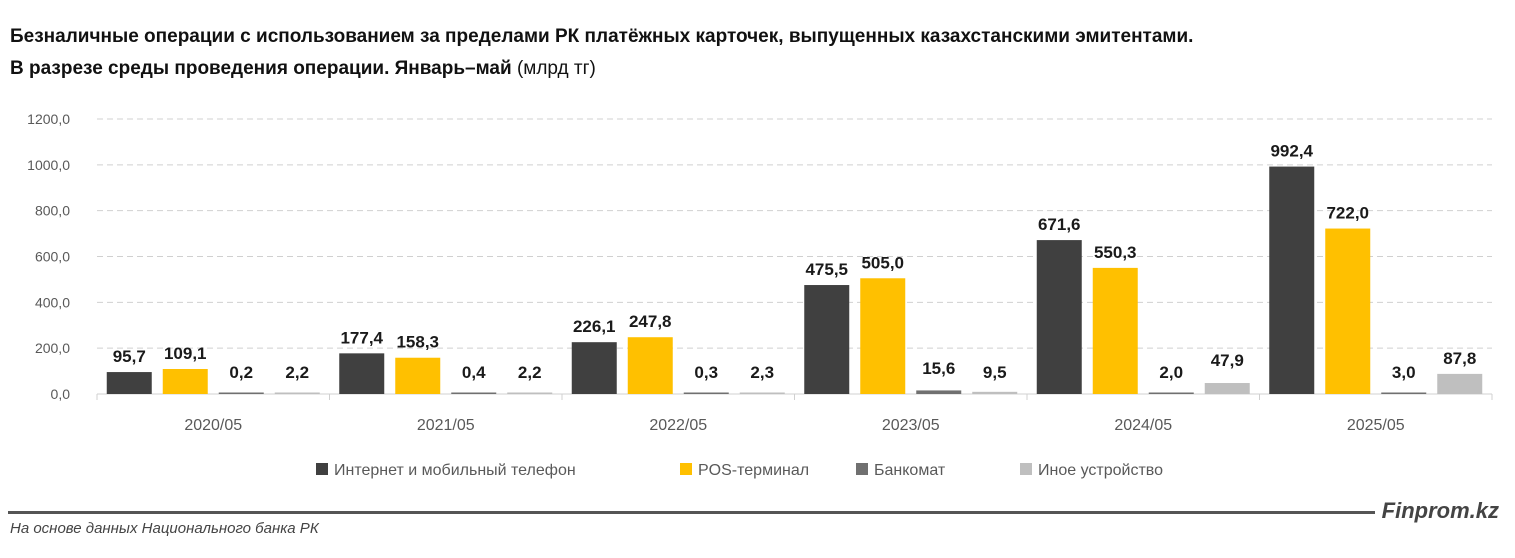 The height and width of the screenshot is (558, 1515). I want to click on y-tick-label: 0,0, so click(61, 394).